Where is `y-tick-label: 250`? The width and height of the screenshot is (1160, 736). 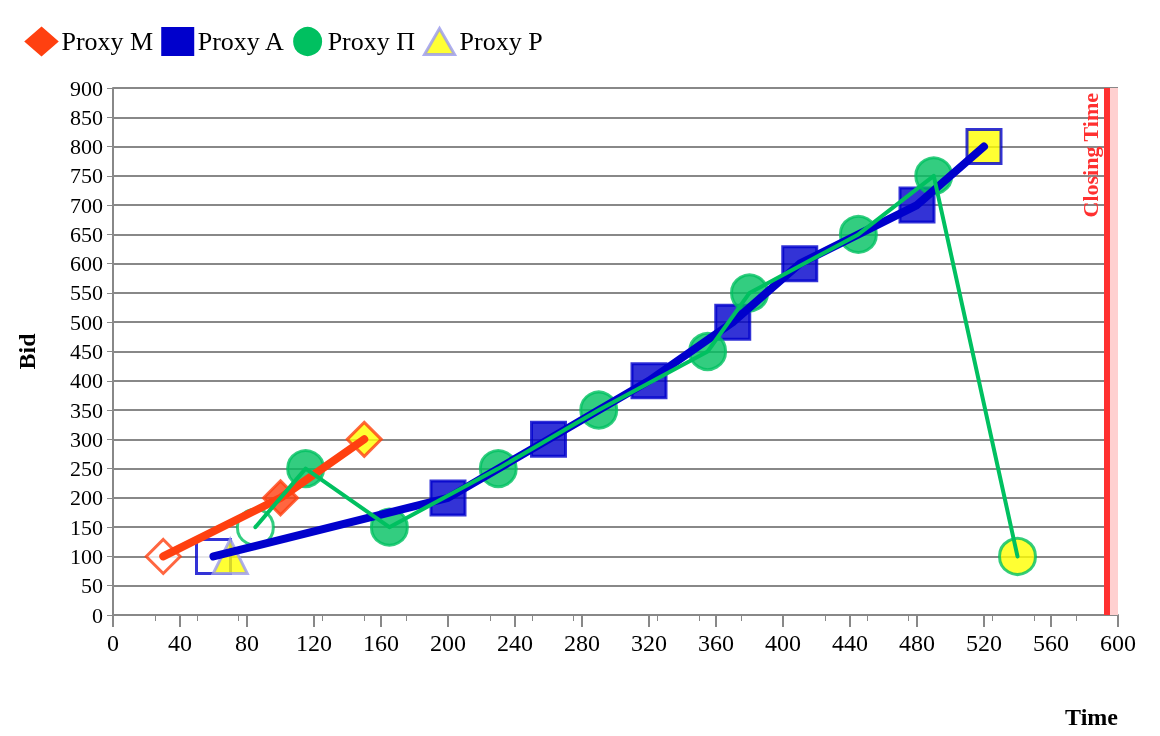 y-tick-label: 250 is located at coordinates (86, 469).